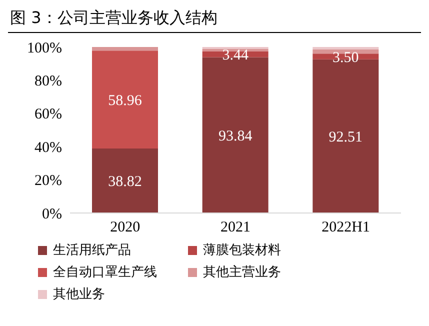 The width and height of the screenshot is (429, 326). I want to click on x-tick-label: 2020, so click(125, 228).